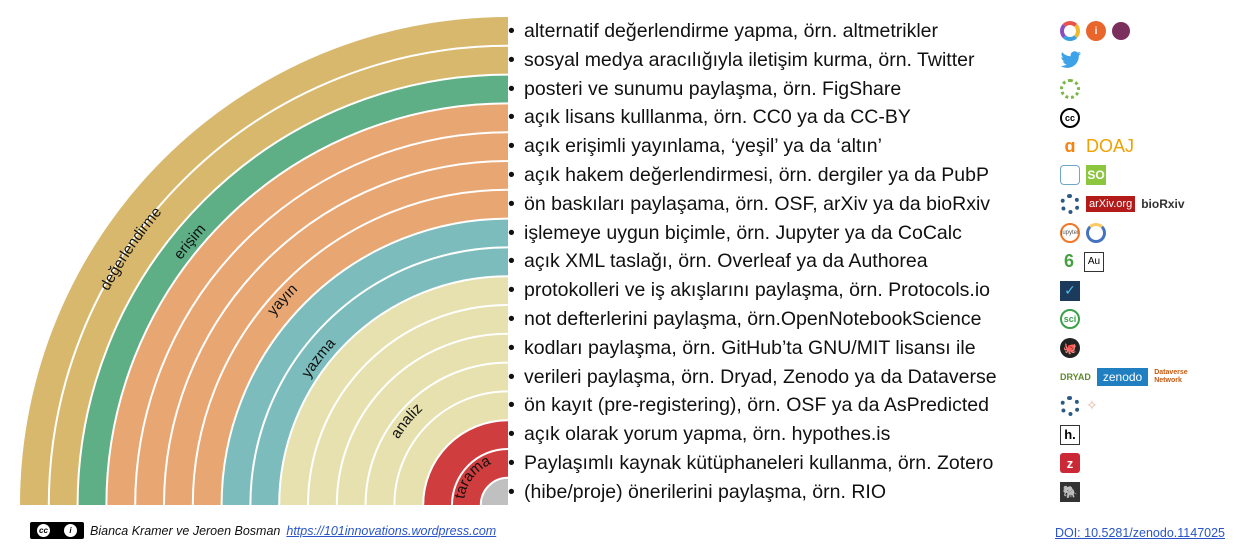  What do you see at coordinates (70, 530) in the screenshot?
I see `by-person-icon: i` at bounding box center [70, 530].